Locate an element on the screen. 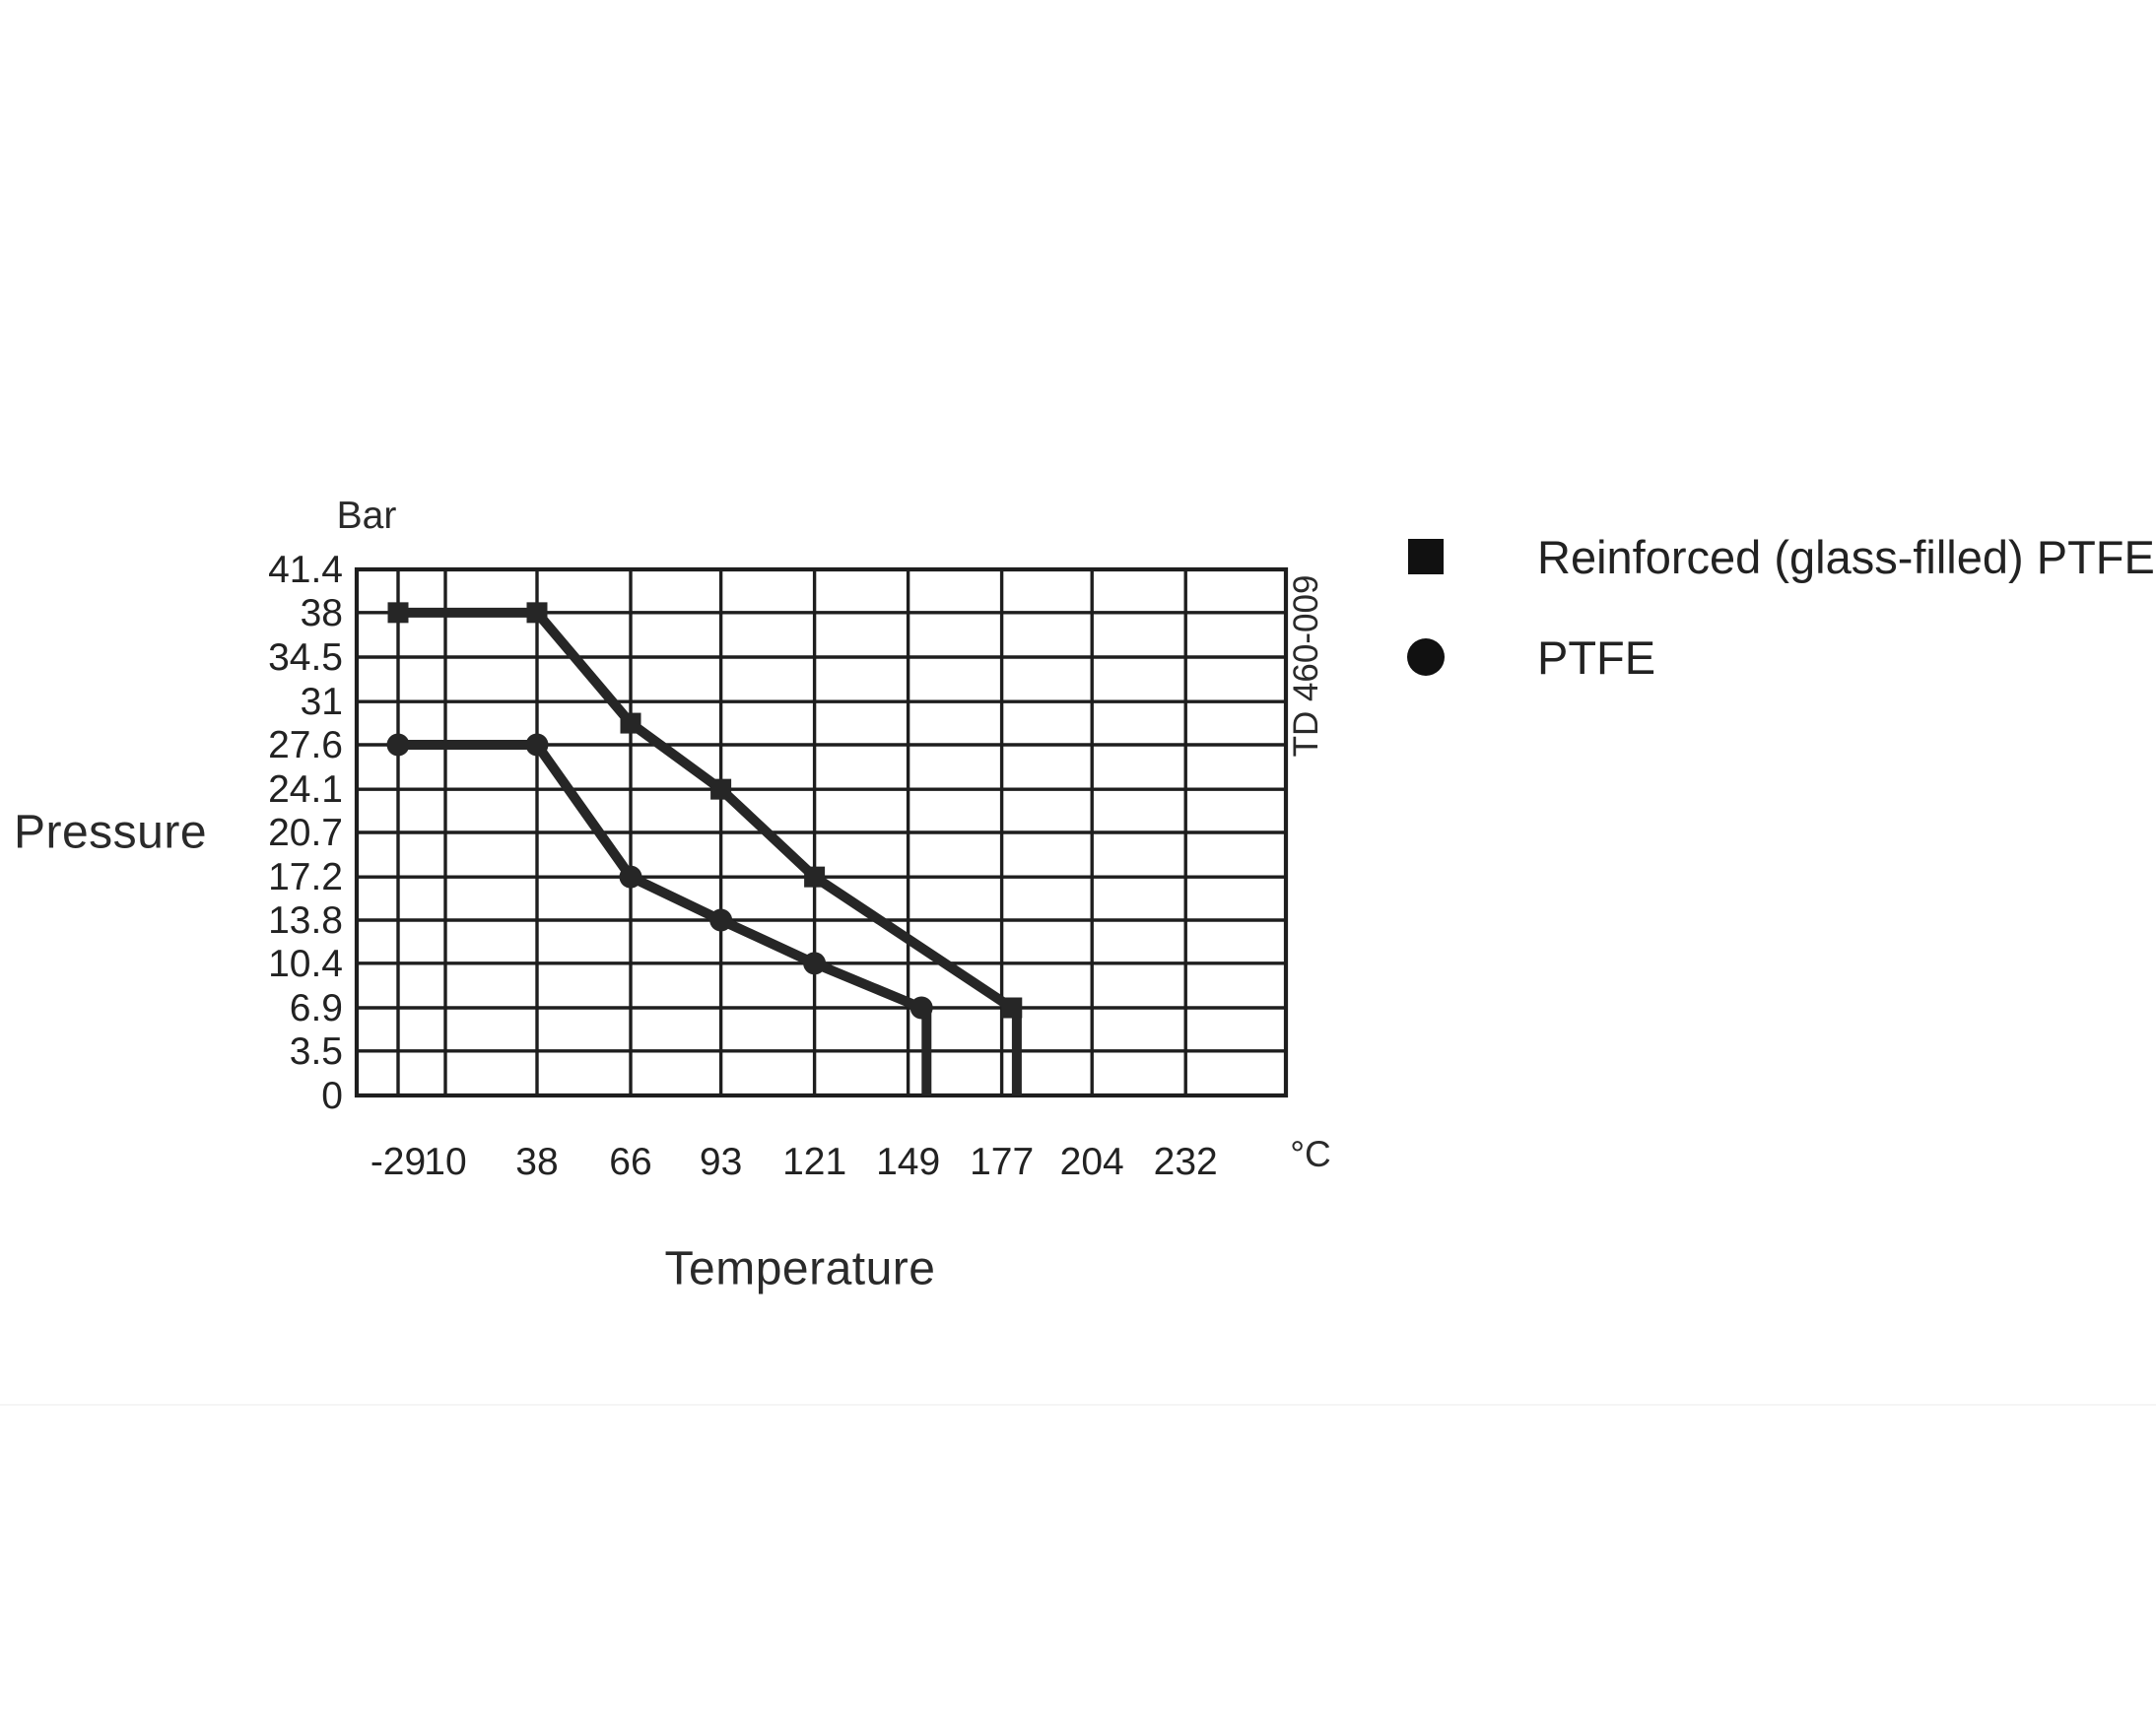 This screenshot has height=1724, width=2156. y-tick-label-27.6: 27.6 is located at coordinates (305, 745).